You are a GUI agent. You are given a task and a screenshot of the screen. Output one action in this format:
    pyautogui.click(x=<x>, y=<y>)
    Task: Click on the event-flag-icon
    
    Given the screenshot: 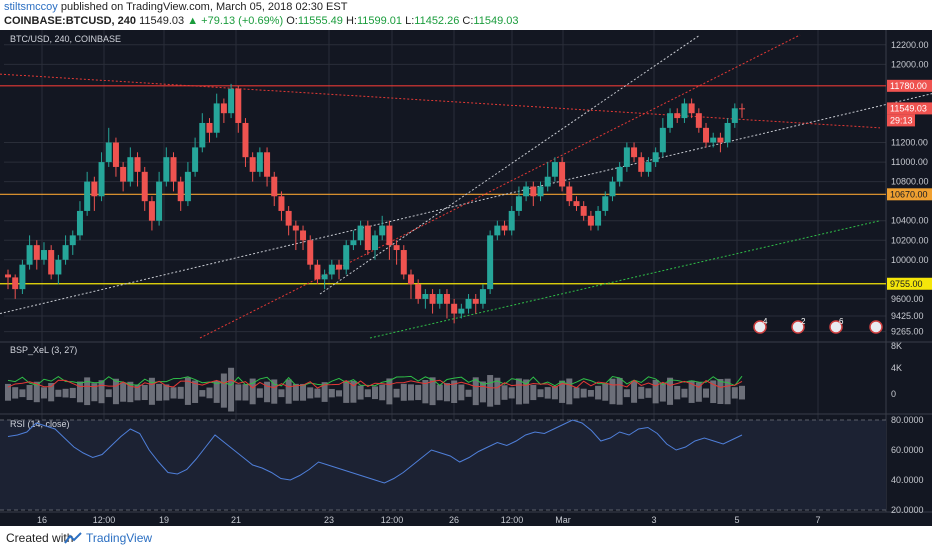 What is the action you would take?
    pyautogui.click(x=798, y=327)
    